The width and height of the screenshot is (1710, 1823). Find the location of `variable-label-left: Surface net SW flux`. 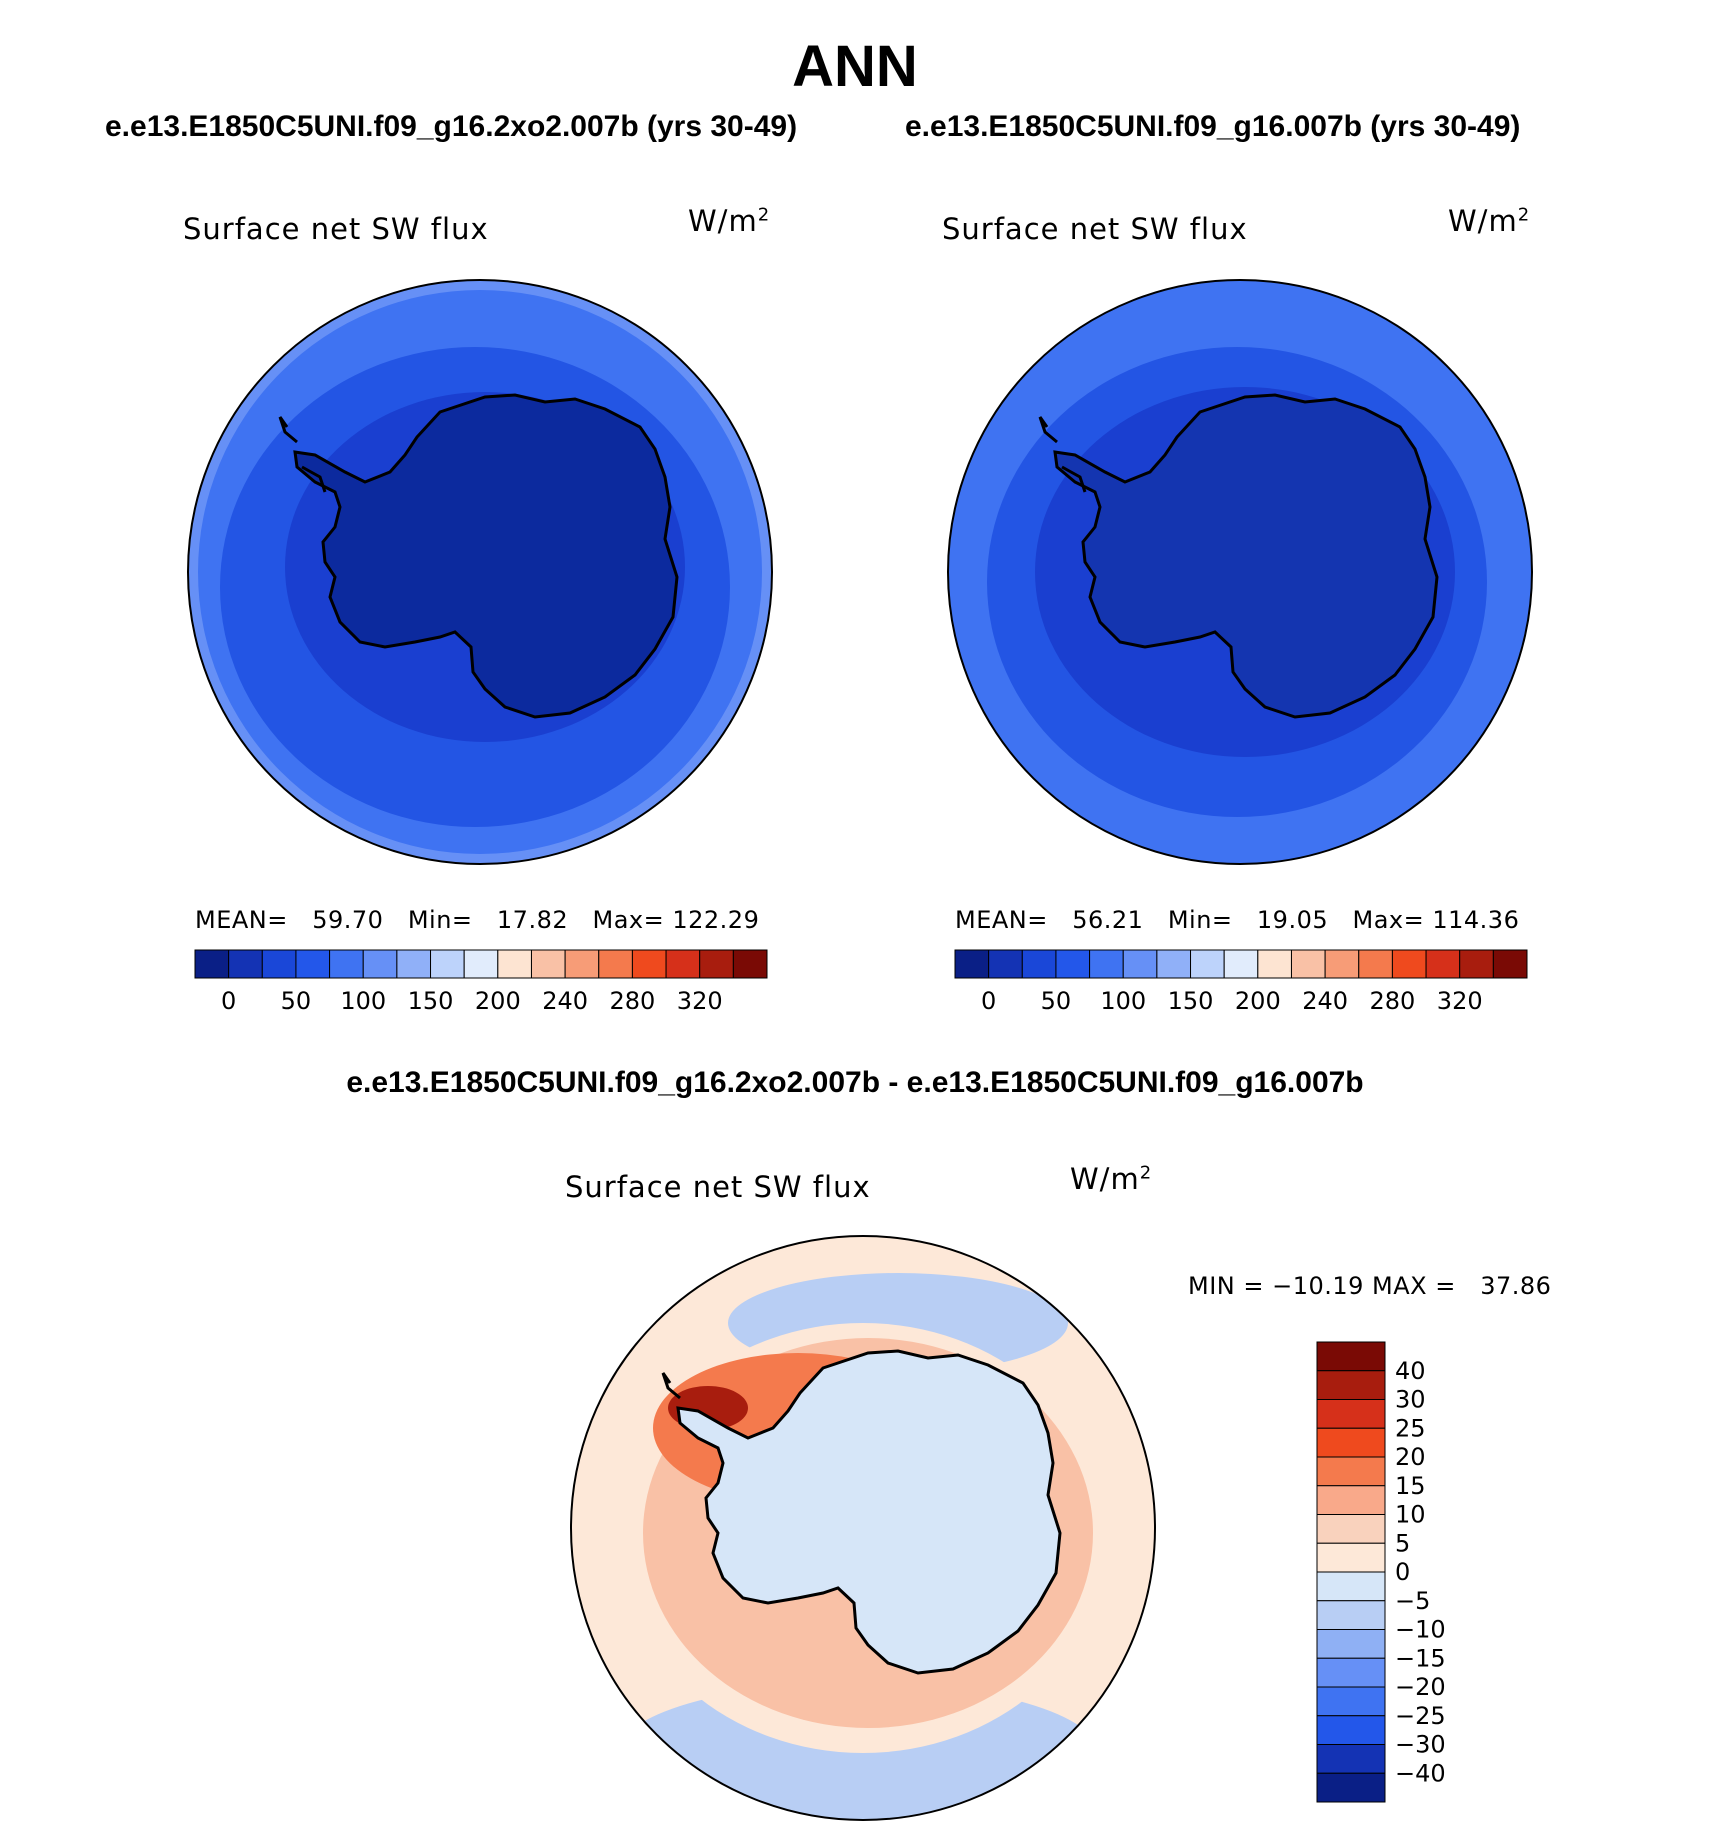

variable-label-left: Surface net SW flux is located at coordinates (336, 229).